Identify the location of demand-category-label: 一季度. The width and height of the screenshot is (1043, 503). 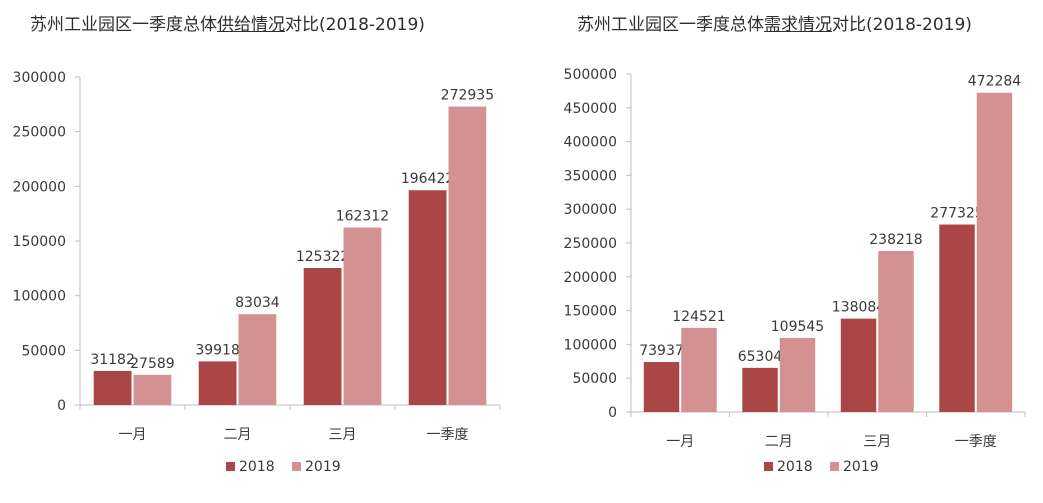
(976, 442).